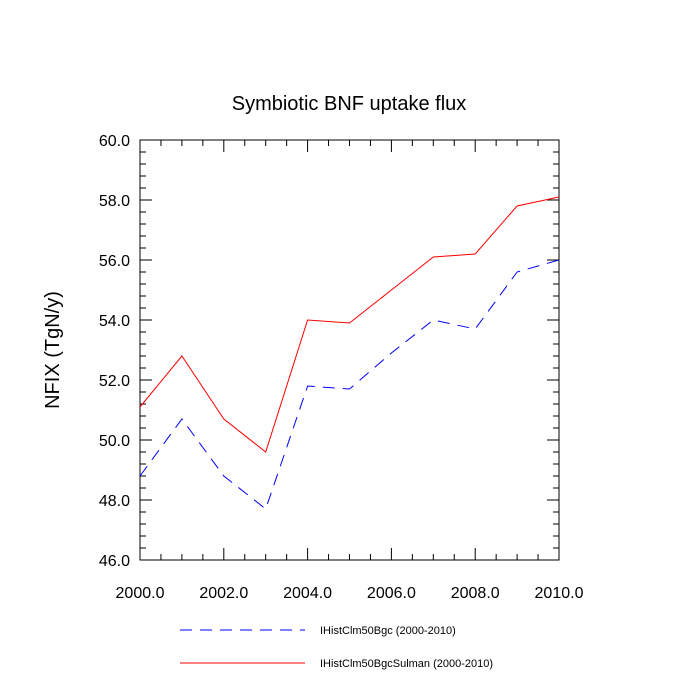  I want to click on x-tick-label: 2000.0, so click(140, 593).